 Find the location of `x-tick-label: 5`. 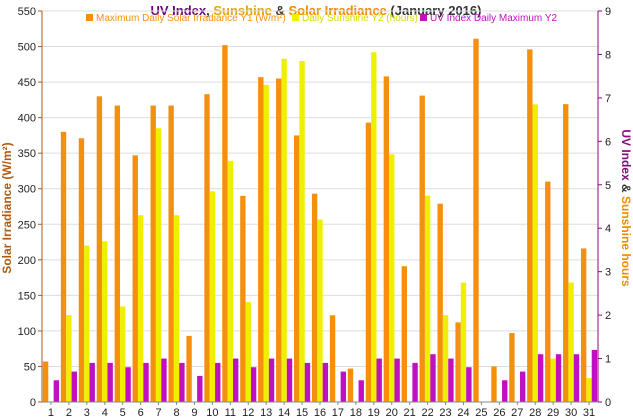

x-tick-label: 5 is located at coordinates (123, 413).